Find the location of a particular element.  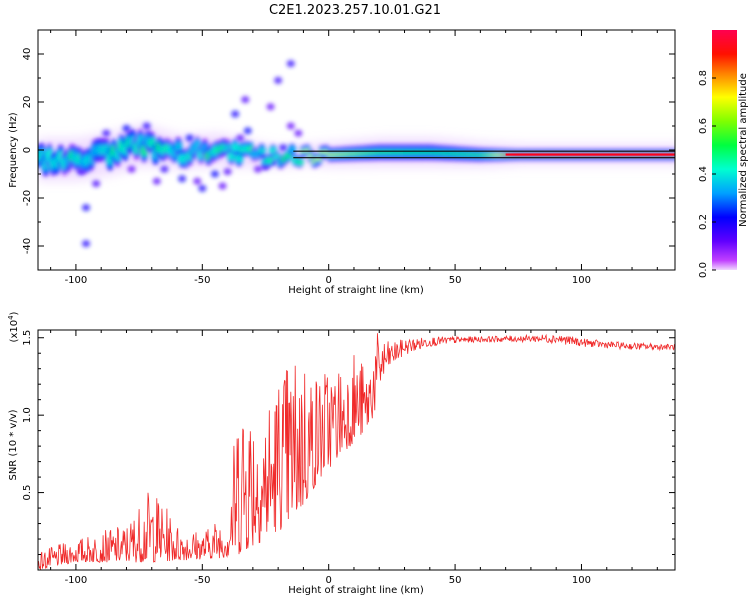

colorbar-tick-label: 0.8 is located at coordinates (703, 78).